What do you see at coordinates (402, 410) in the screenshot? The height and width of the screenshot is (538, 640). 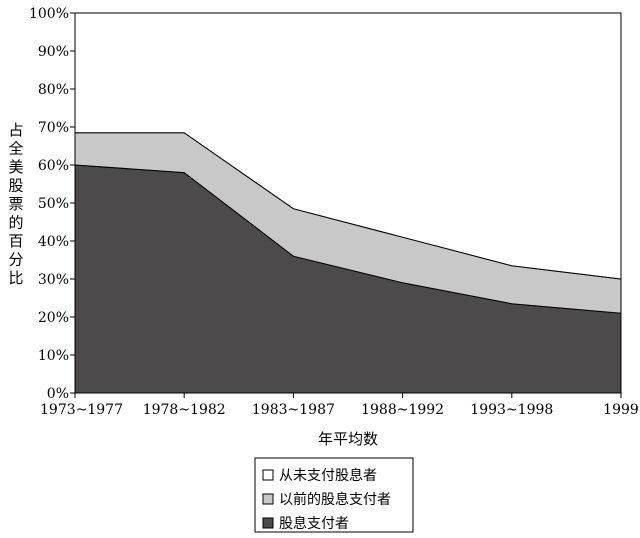 I see `x-tick-label: 1988~1992` at bounding box center [402, 410].